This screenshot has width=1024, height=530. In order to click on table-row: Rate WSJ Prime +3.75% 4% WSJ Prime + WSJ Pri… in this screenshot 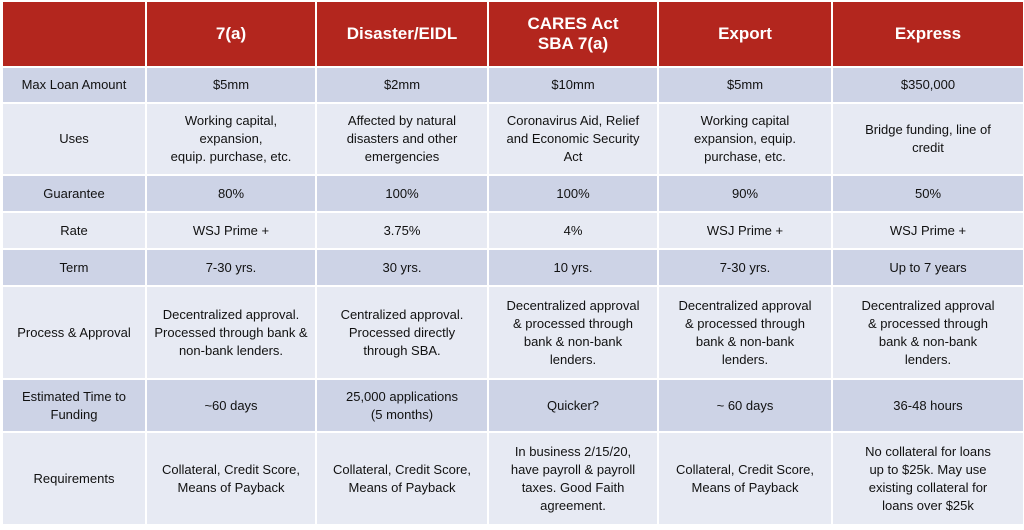, I will do `click(512, 230)`.